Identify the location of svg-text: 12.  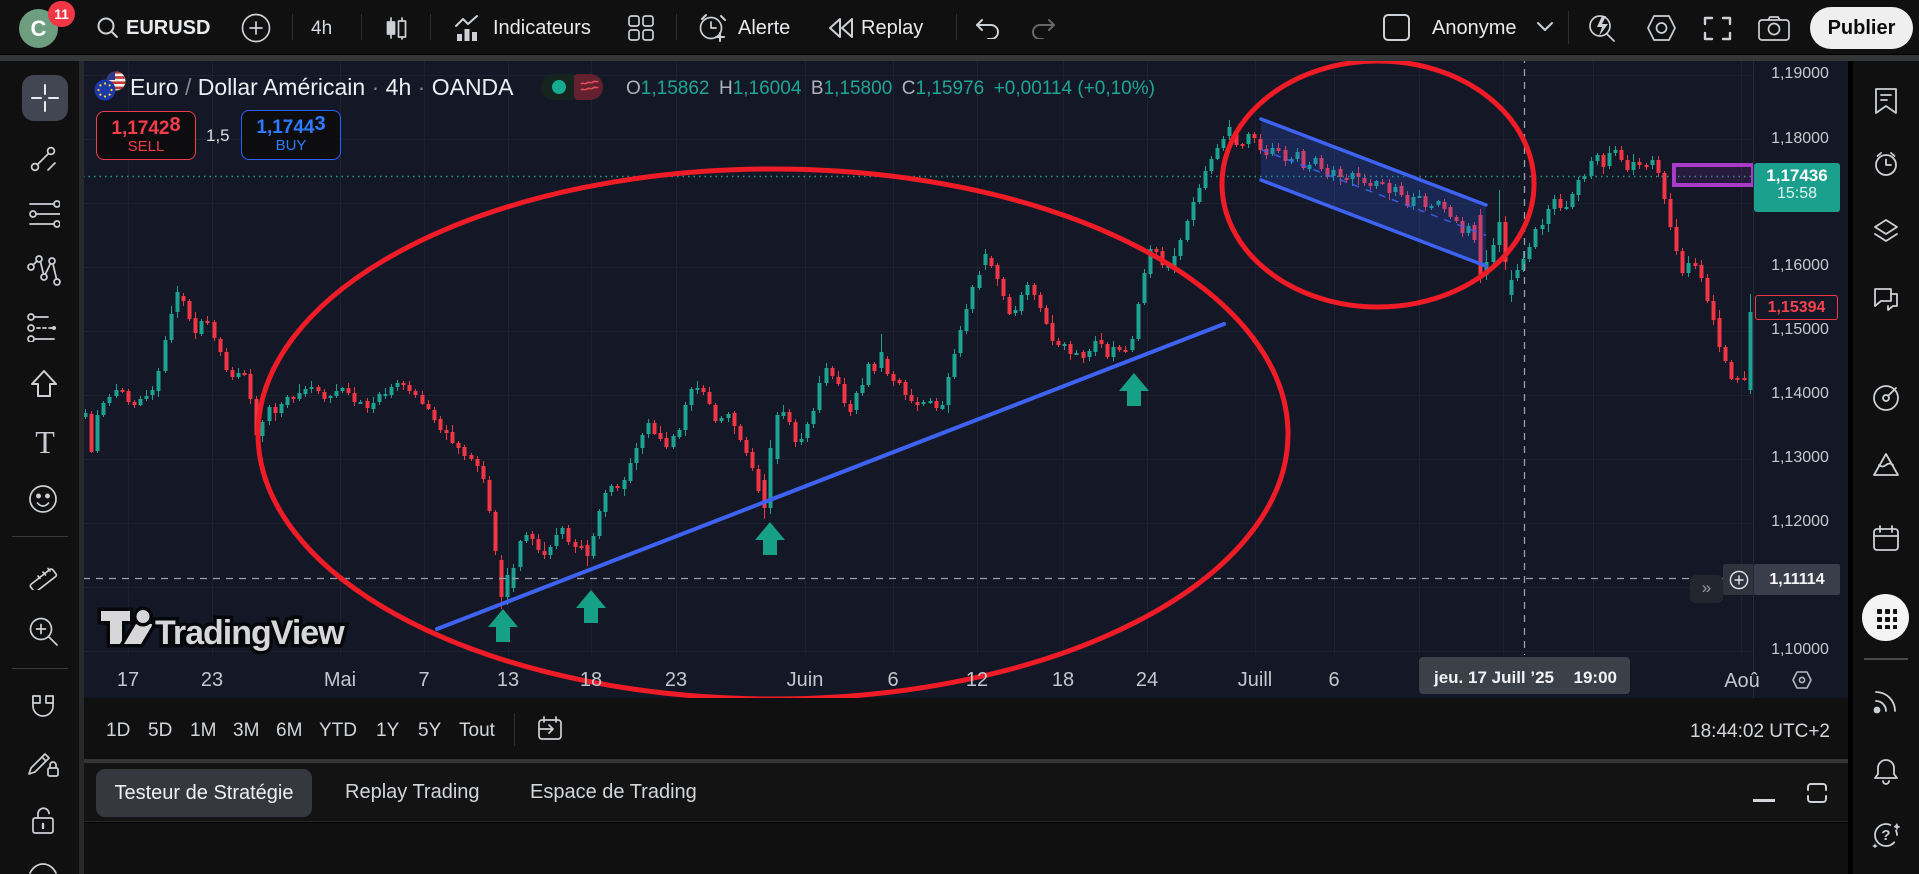
(977, 680).